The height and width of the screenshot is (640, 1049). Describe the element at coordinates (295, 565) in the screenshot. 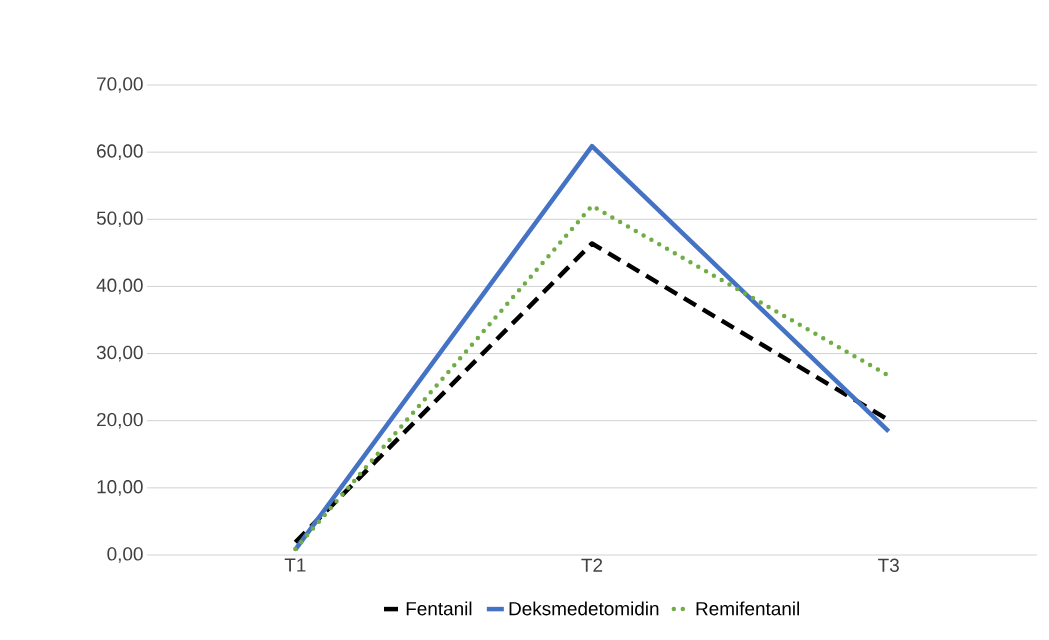

I see `x-tick-label: T1` at that location.